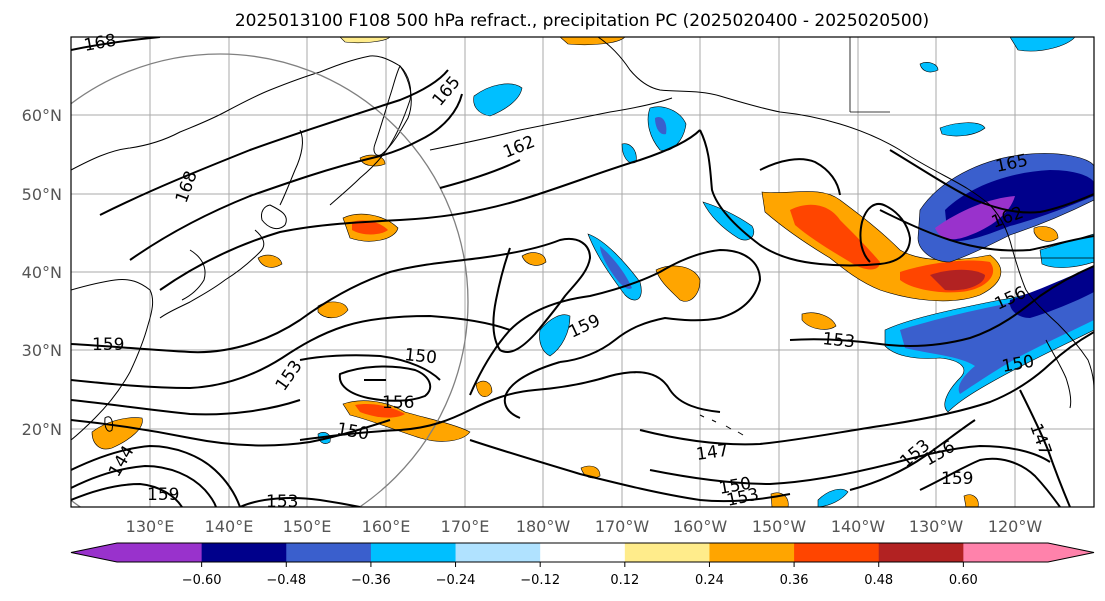 This screenshot has width=1105, height=601. What do you see at coordinates (150, 526) in the screenshot?
I see `longitude-label: 130°E` at bounding box center [150, 526].